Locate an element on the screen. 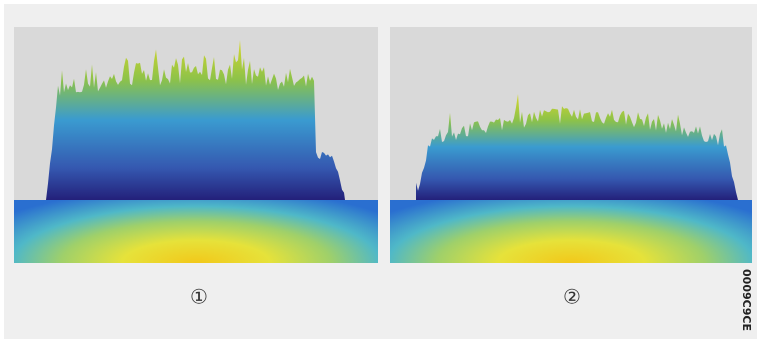 This screenshot has width=761, height=343. panel-label: ② is located at coordinates (572, 297).